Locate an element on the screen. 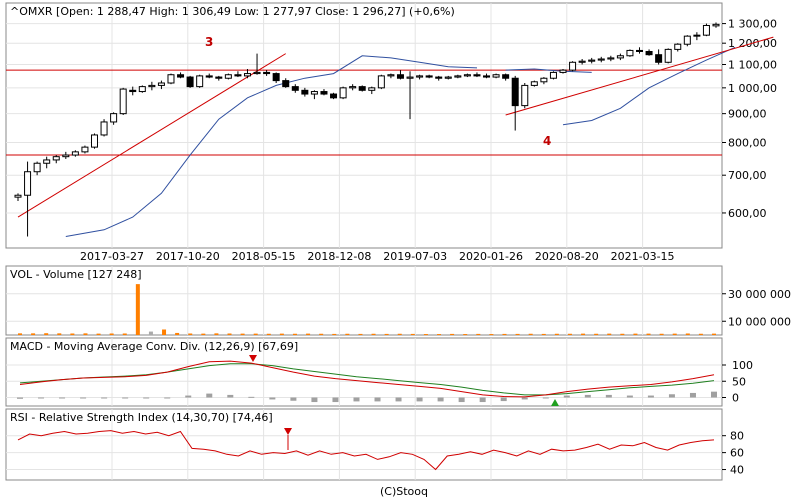 Image resolution: width=800 pixels, height=500 pixels. rsi-line is located at coordinates (366, 450).